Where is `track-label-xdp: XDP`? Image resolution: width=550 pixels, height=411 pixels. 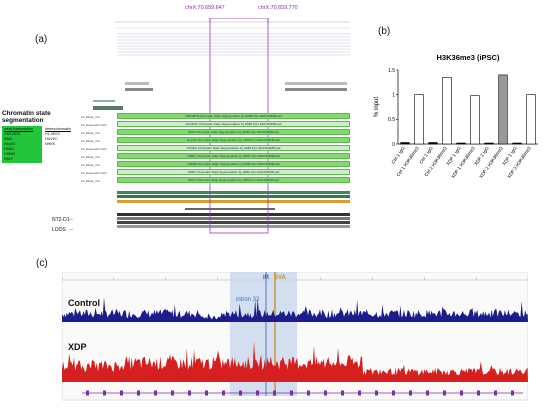
track-label-xdp: XDP is located at coordinates (77, 347).